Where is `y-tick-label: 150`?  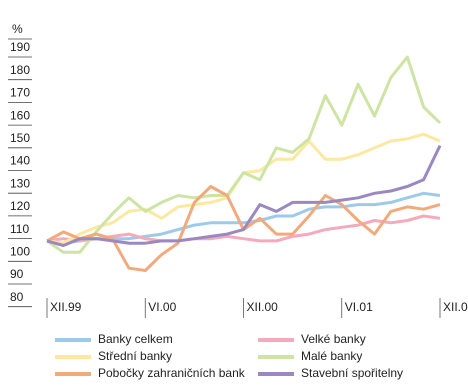
y-tick-label: 150 is located at coordinates (20, 138).